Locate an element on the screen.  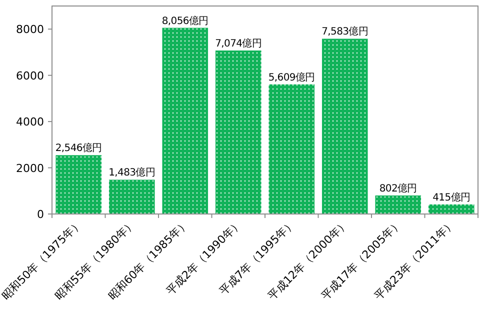
data-label: 415億円 is located at coordinates (451, 197).